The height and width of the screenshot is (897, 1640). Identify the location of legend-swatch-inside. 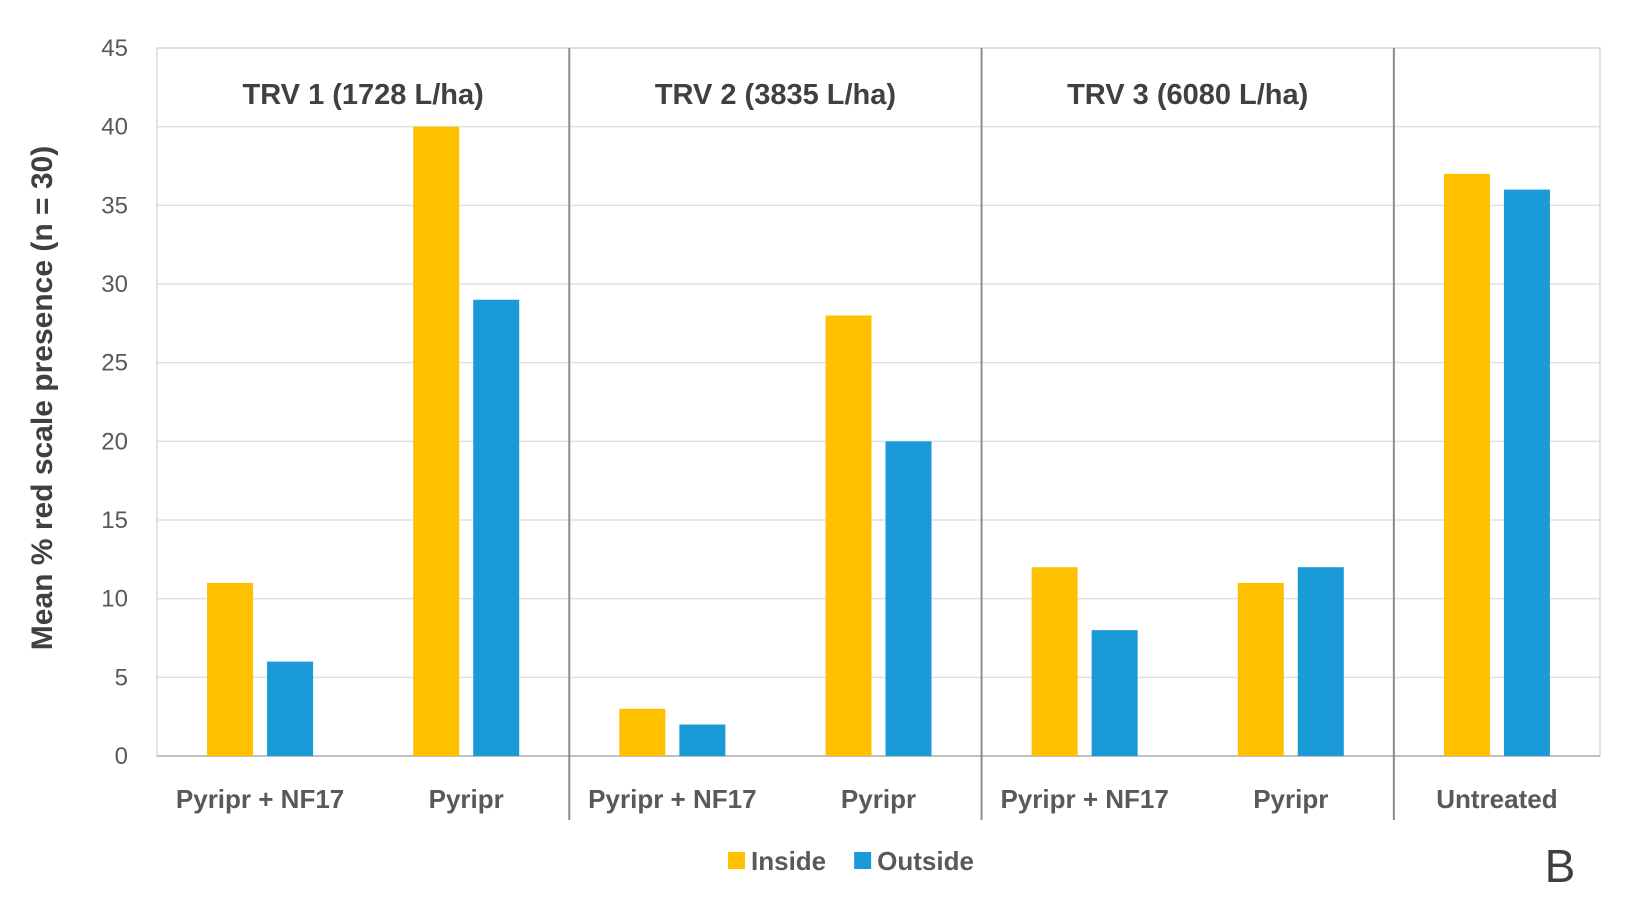
(736, 860).